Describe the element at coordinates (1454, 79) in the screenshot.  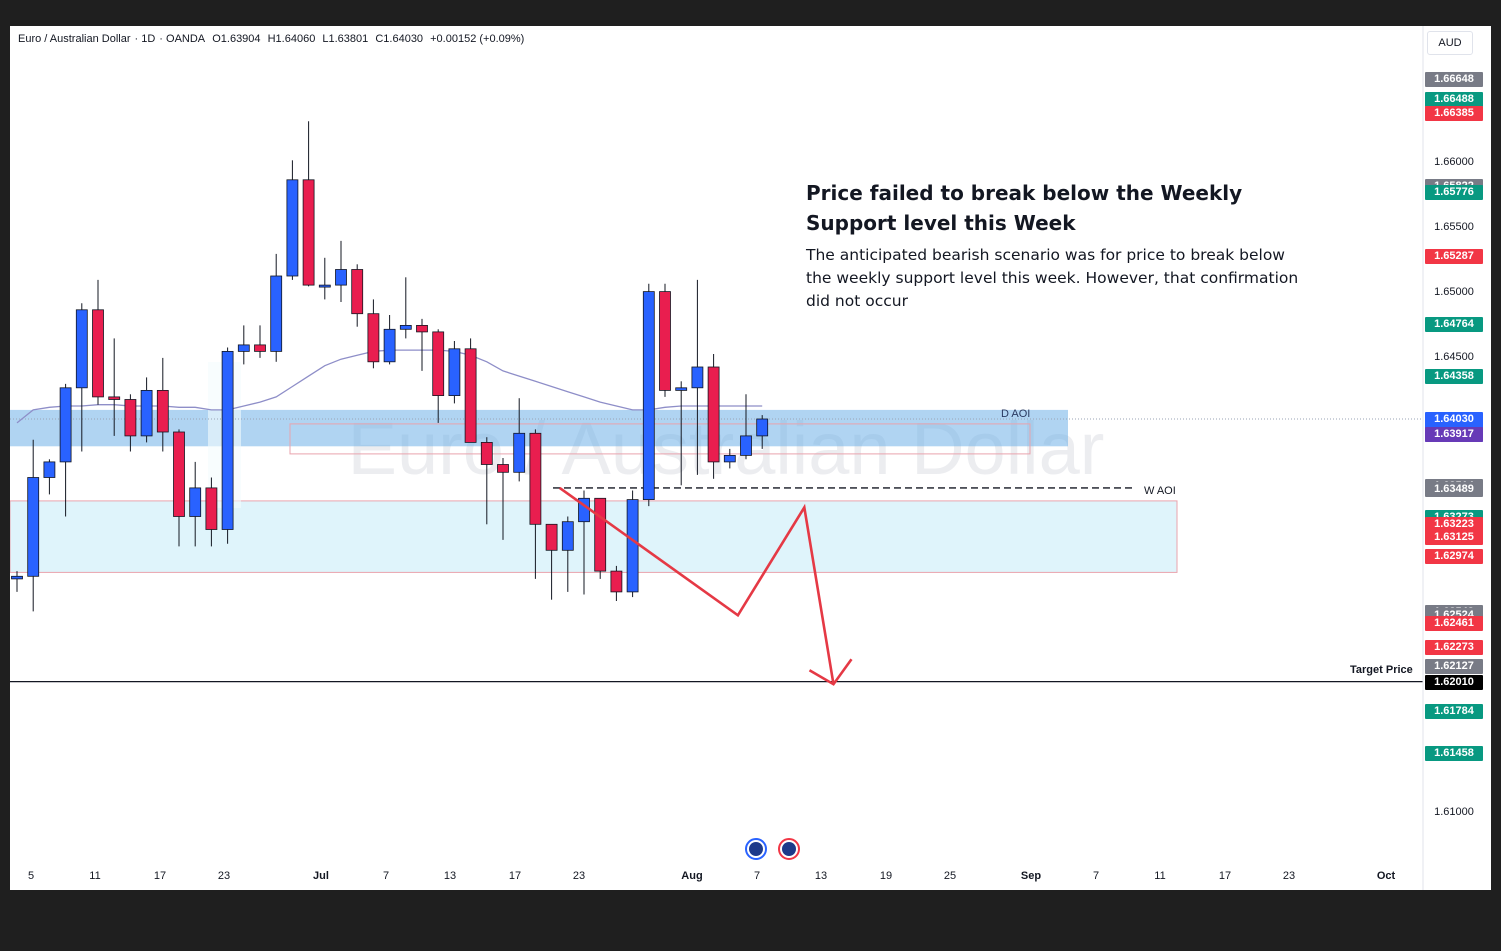
I see `price-tag: 1.66648` at that location.